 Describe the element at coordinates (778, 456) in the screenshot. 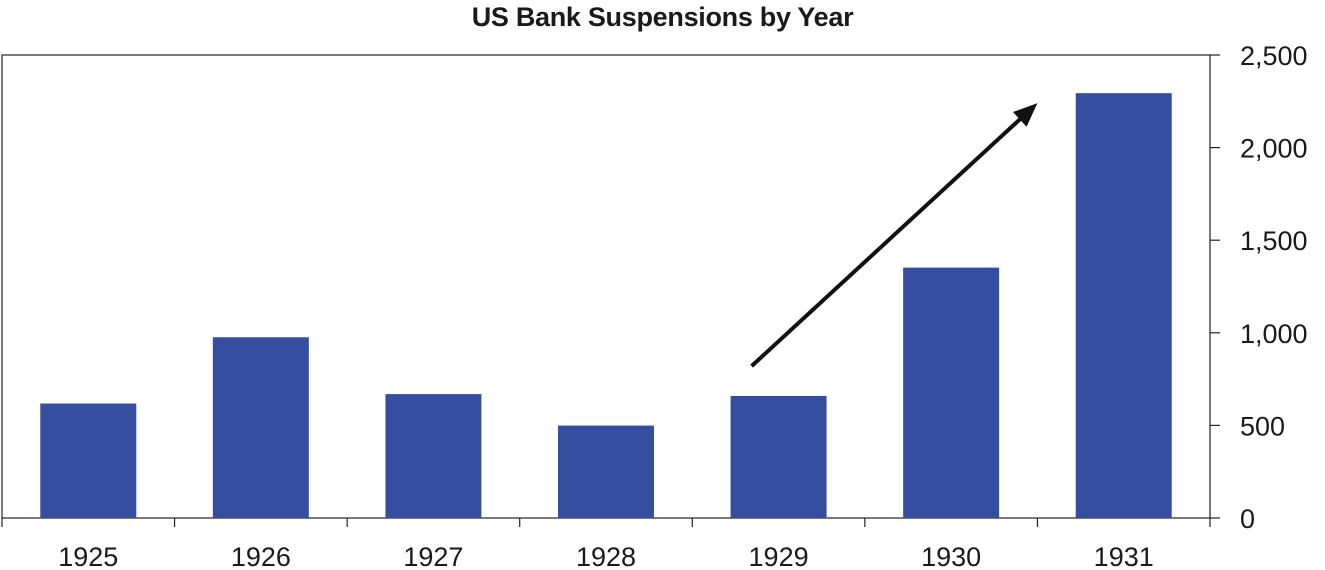

I see `bar-1929` at that location.